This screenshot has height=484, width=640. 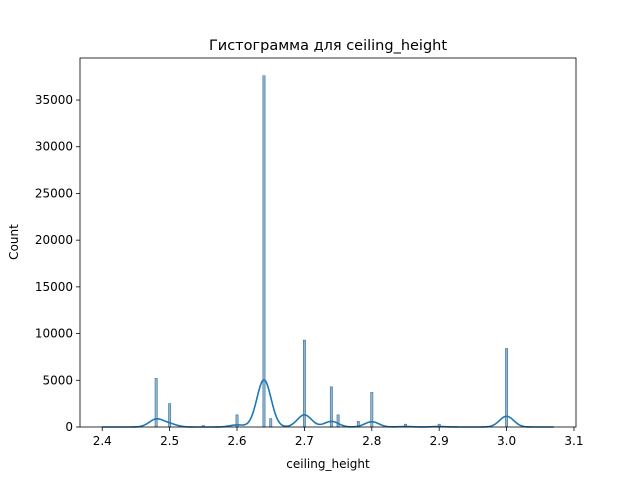 What do you see at coordinates (506, 441) in the screenshot?
I see `x-tick-label: 3.0` at bounding box center [506, 441].